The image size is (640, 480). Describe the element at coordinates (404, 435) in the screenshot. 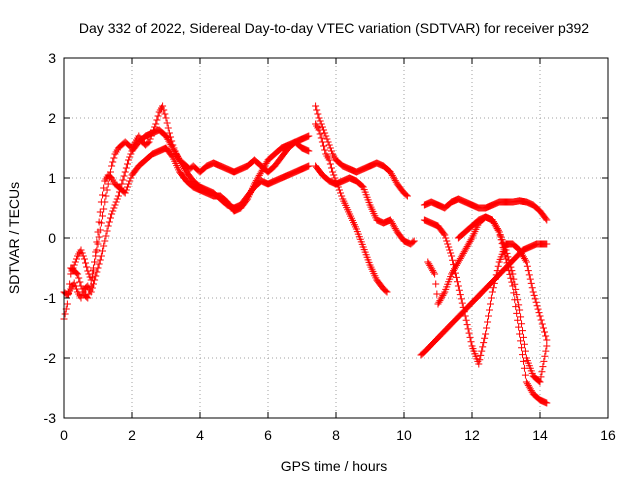

I see `x-tick-label: 10` at that location.